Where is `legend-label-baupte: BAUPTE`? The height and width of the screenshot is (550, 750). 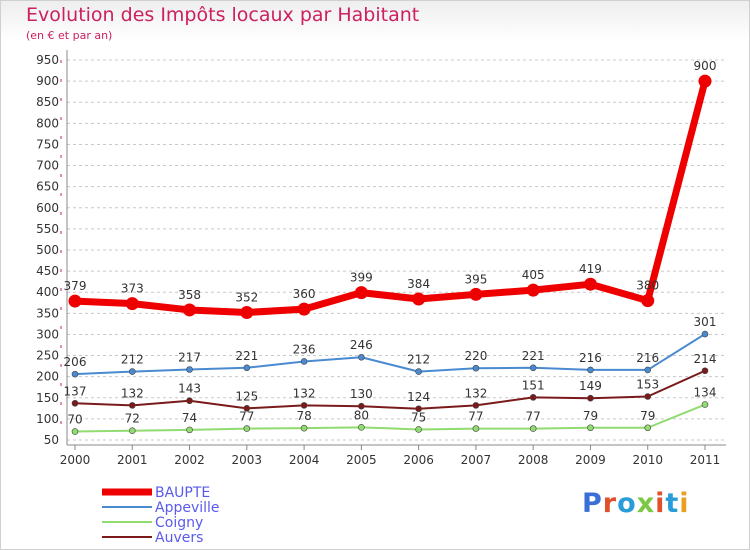 legend-label-baupte: BAUPTE is located at coordinates (182, 493).